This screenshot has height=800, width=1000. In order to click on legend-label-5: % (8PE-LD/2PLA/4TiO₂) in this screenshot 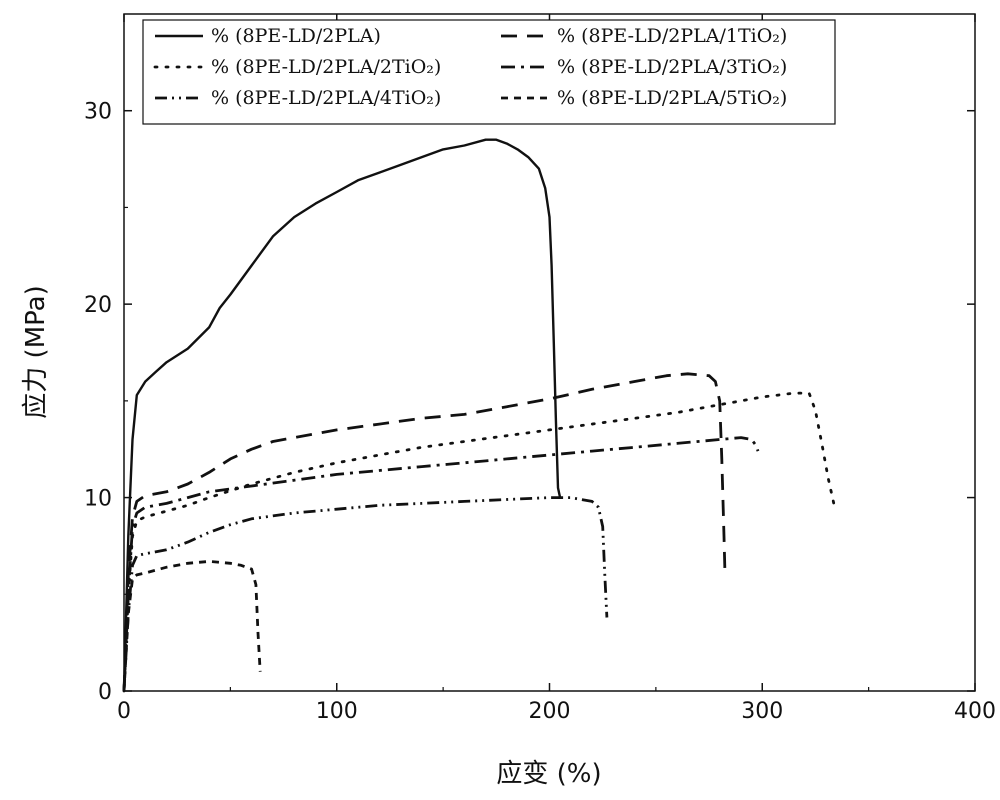, I will do `click(326, 98)`.